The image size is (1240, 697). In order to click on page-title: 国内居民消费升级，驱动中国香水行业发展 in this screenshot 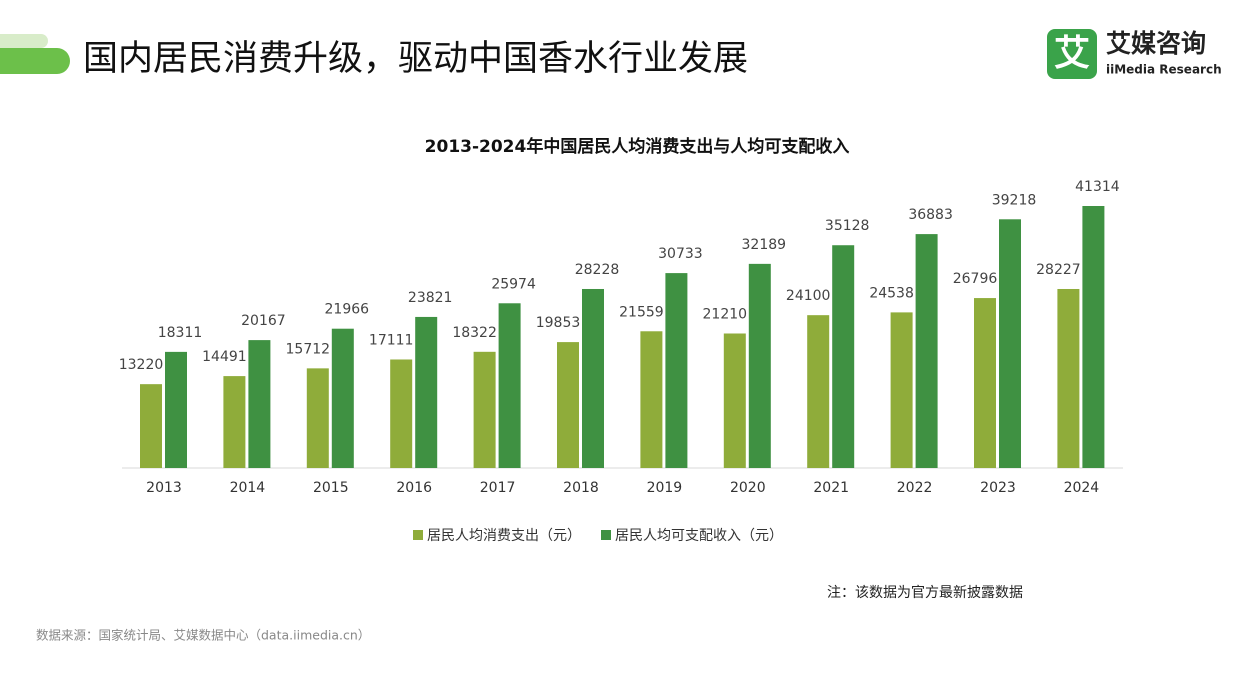, I will do `click(415, 59)`.